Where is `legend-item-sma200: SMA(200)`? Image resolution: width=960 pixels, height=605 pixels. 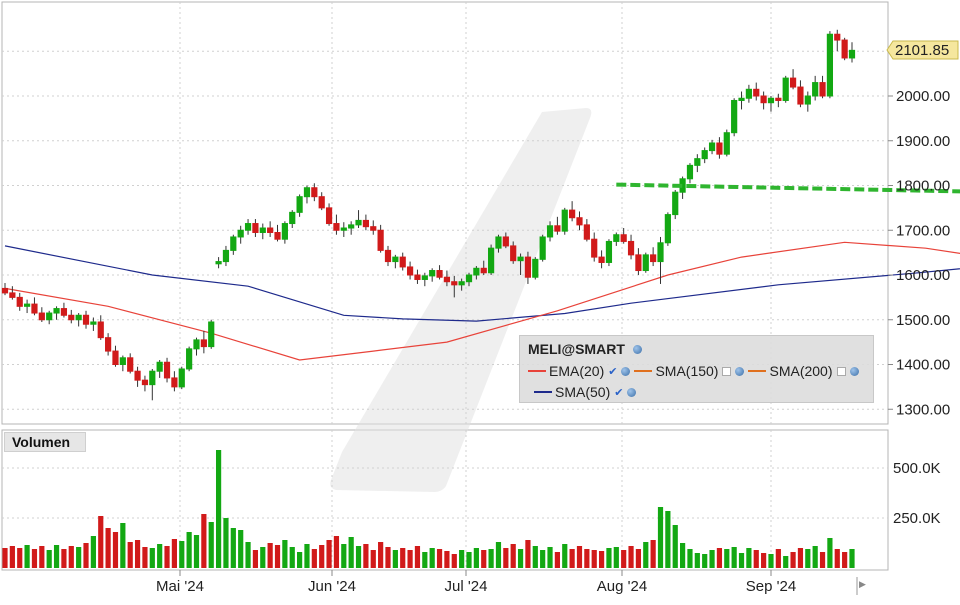 legend-item-sma200: SMA(200) is located at coordinates (803, 371).